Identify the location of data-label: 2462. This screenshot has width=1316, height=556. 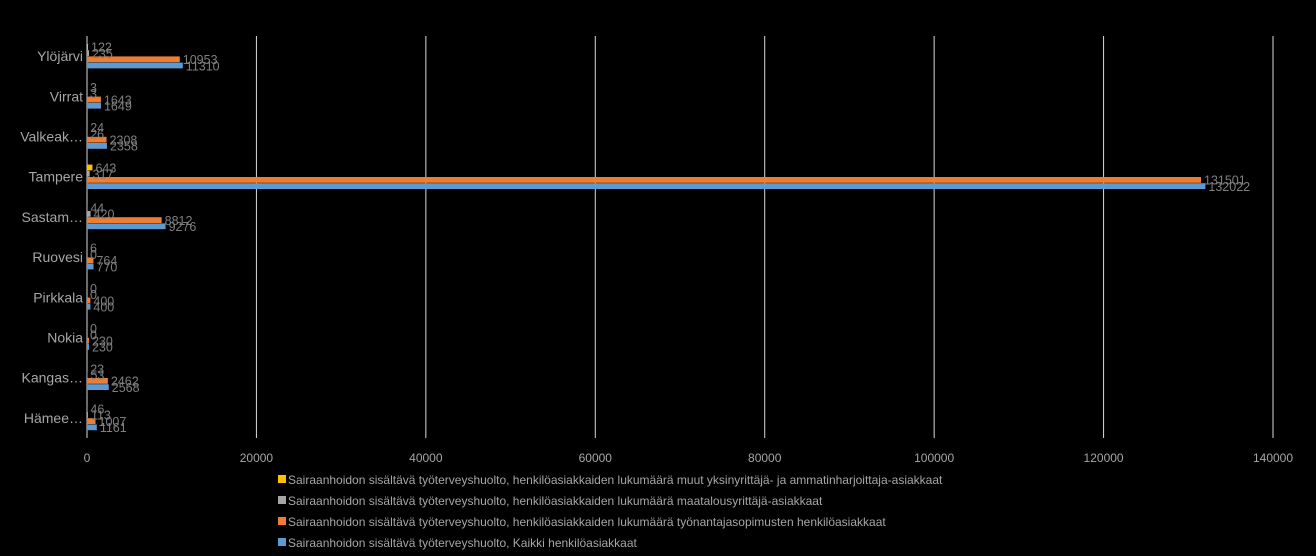
(125, 382).